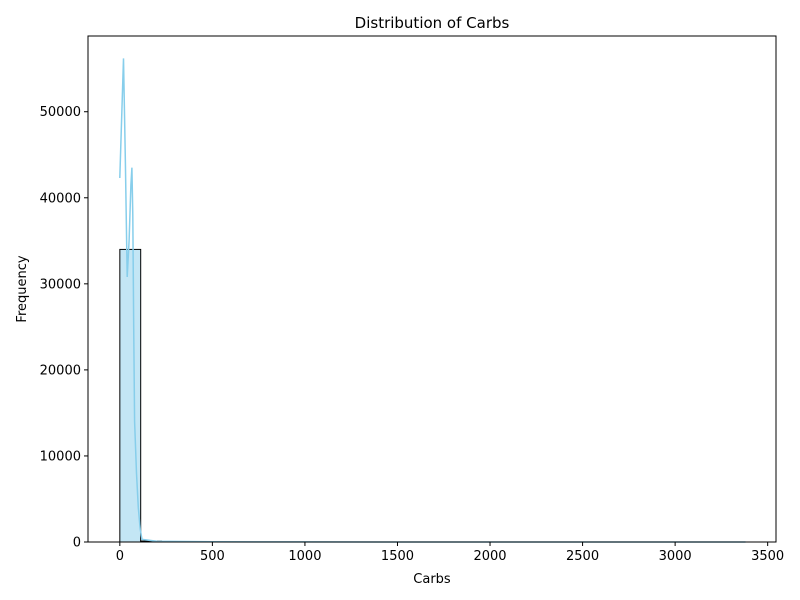  I want to click on y-axis-ticks: 0 10000 20000 30000 40000 50000, so click(64, 328).